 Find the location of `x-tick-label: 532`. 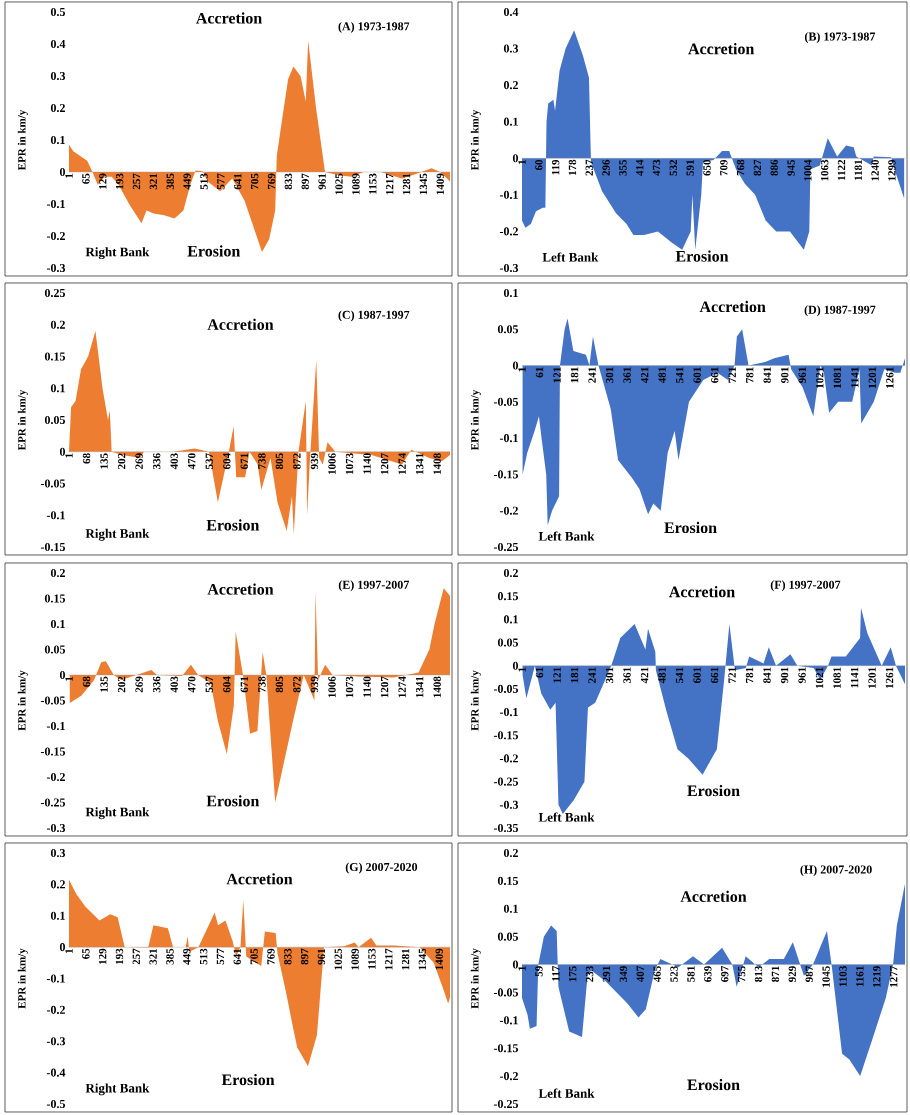

x-tick-label: 532 is located at coordinates (673, 167).